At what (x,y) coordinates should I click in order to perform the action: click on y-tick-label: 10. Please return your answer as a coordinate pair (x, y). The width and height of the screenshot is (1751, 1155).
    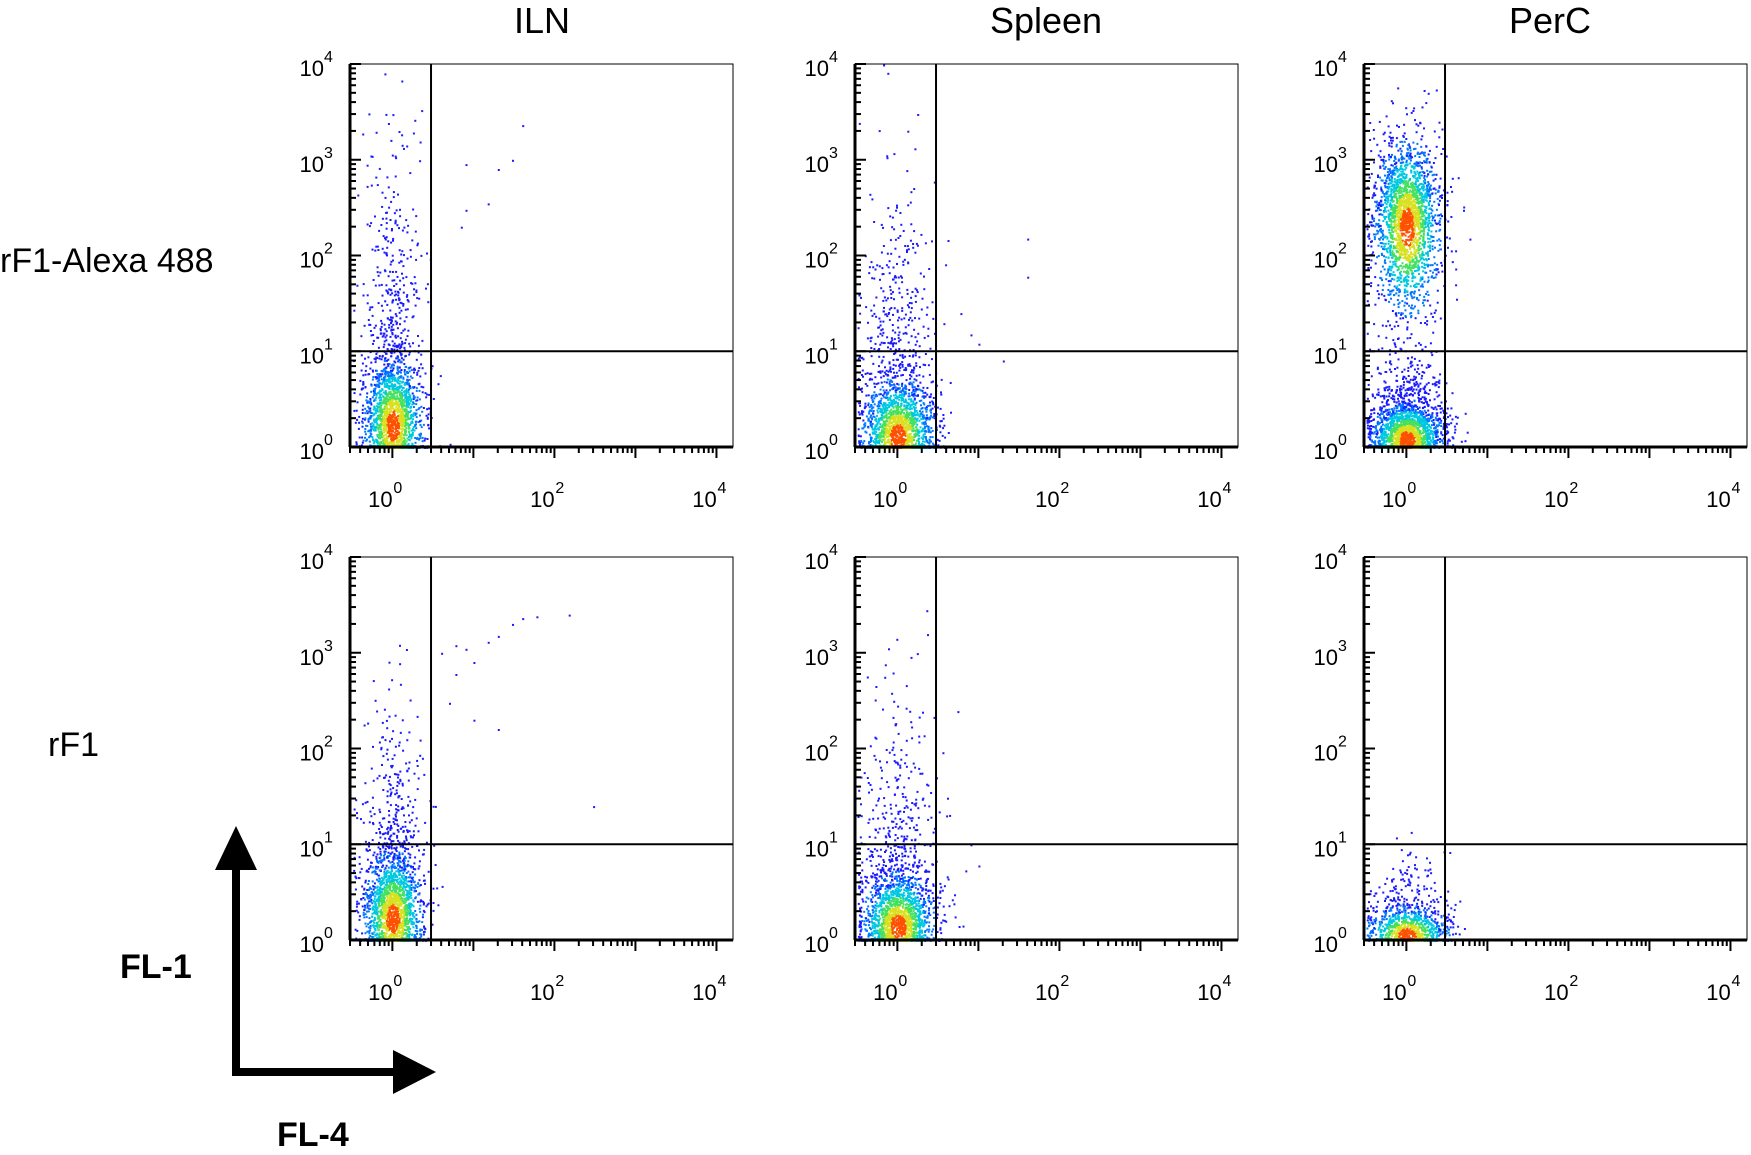
    Looking at the image, I should click on (817, 68).